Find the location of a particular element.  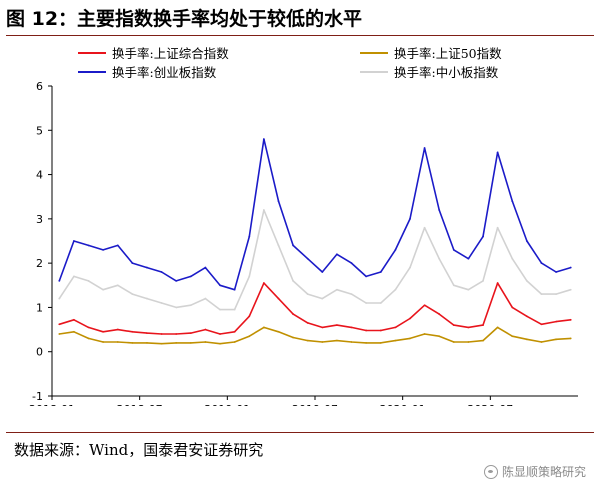

y-tick-label: 3 is located at coordinates (39, 219).